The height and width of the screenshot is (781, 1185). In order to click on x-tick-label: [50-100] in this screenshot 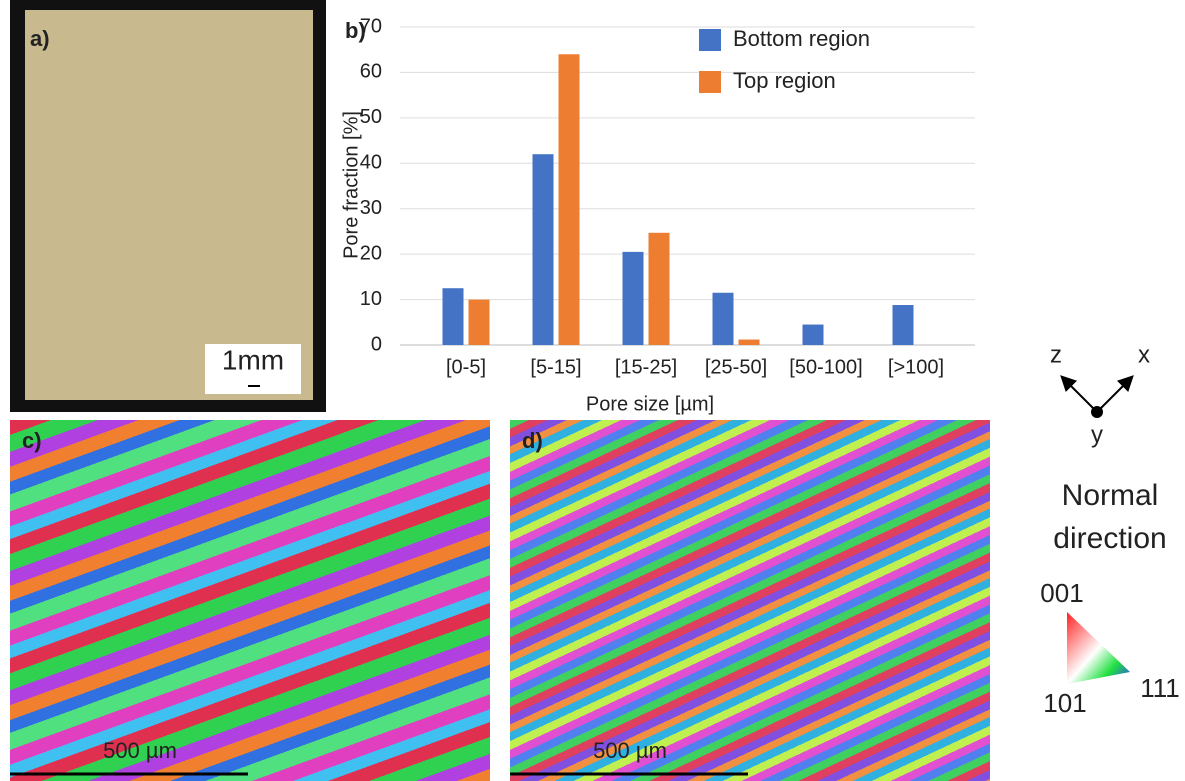, I will do `click(825, 367)`.